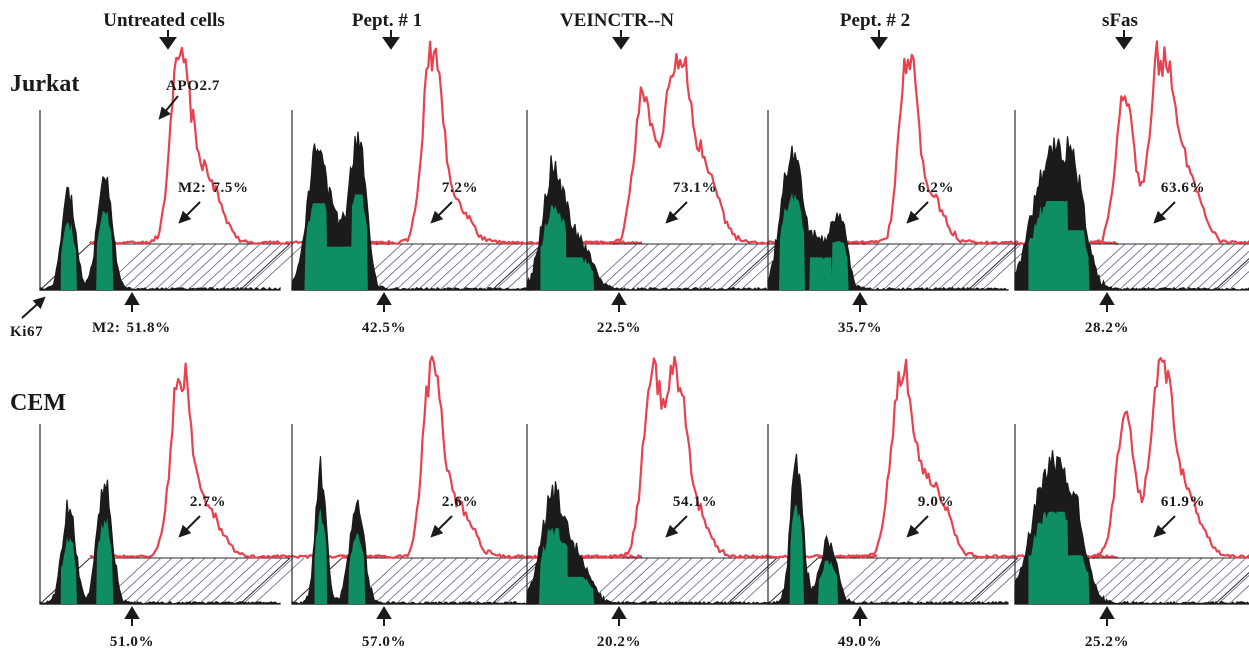  I want to click on apo27-label-arrow-icon, so click(168, 107).